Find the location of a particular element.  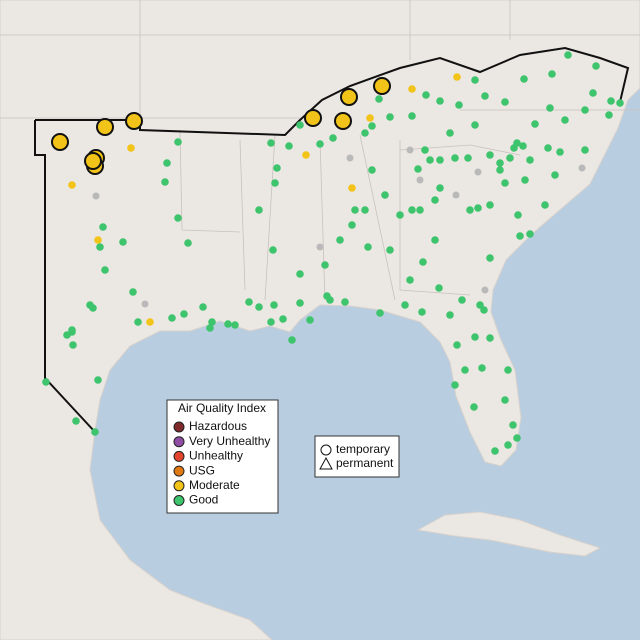

cuba is located at coordinates (509, 534).